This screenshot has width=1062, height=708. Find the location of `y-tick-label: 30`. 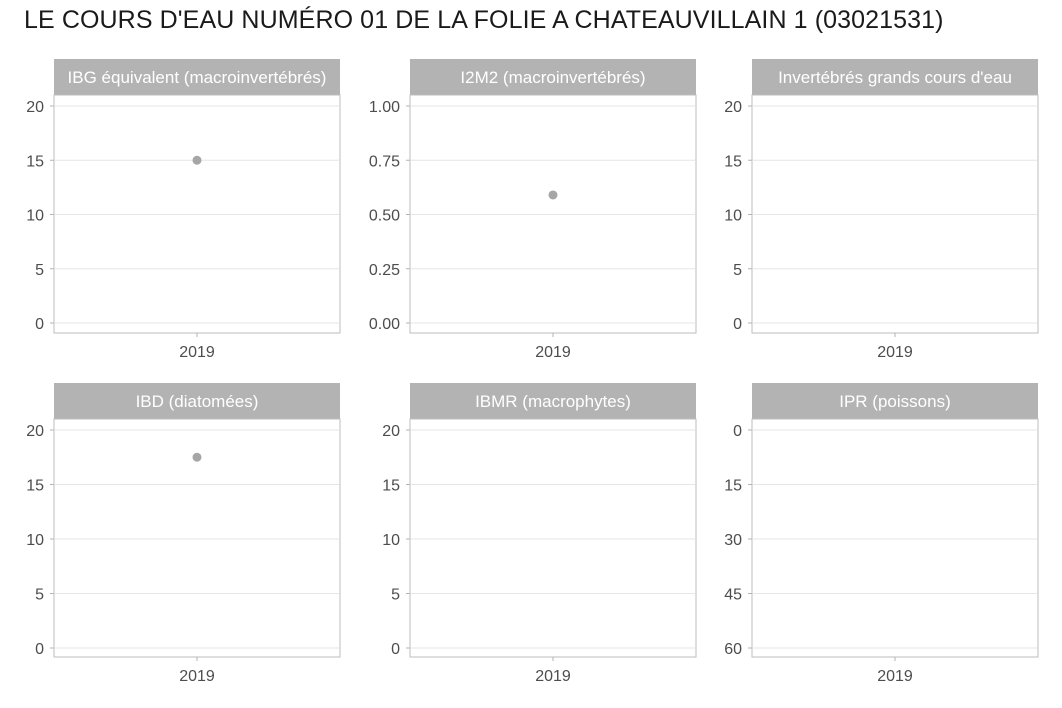

y-tick-label: 30 is located at coordinates (733, 540).